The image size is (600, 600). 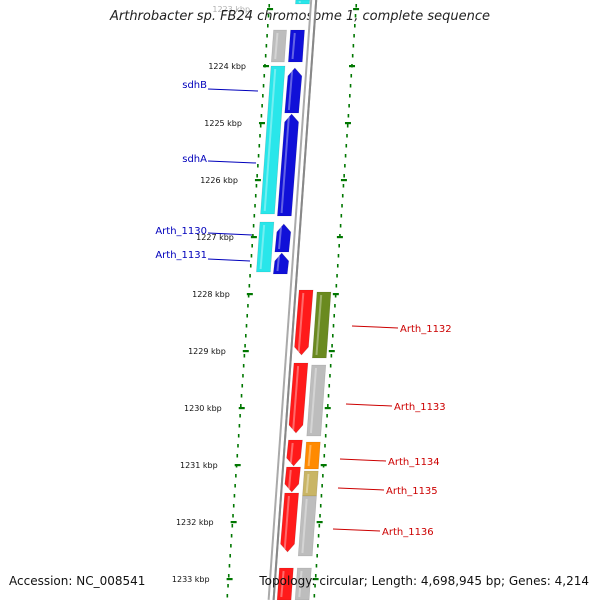 I want to click on gene-arrow-arth-1130-shine, so click(x=280, y=238).